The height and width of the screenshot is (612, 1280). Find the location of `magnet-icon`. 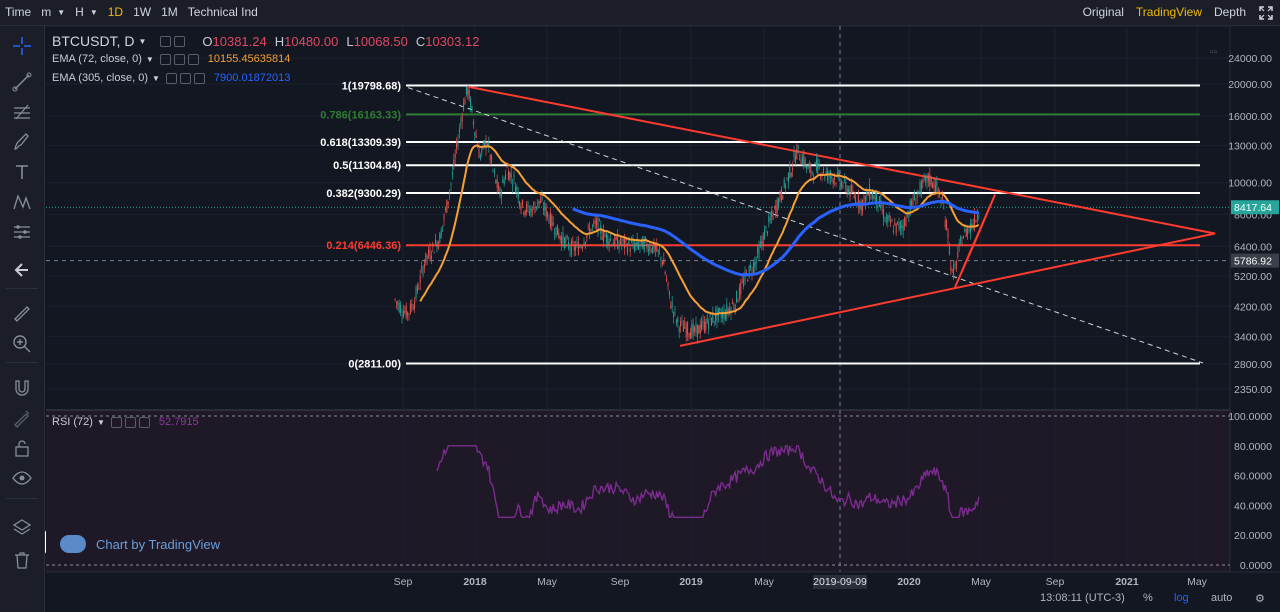

magnet-icon is located at coordinates (22, 388).